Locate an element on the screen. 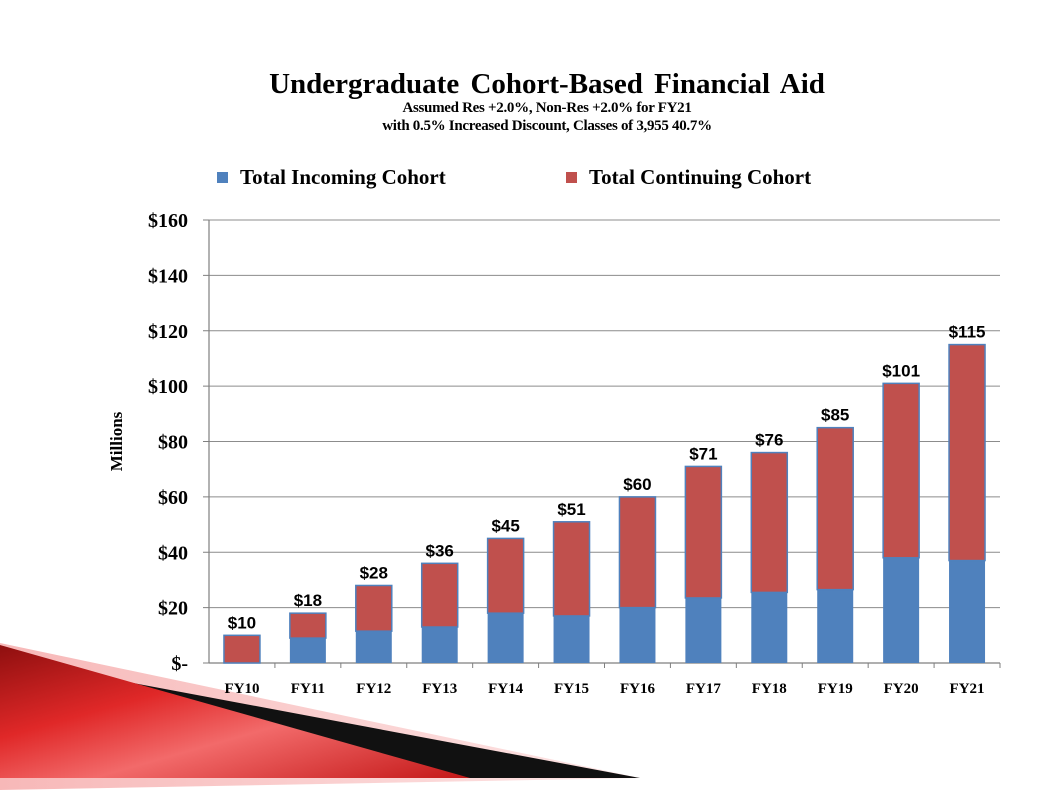 Image resolution: width=1044 pixels, height=790 pixels. decoration-red-wedge is located at coordinates (235, 711).